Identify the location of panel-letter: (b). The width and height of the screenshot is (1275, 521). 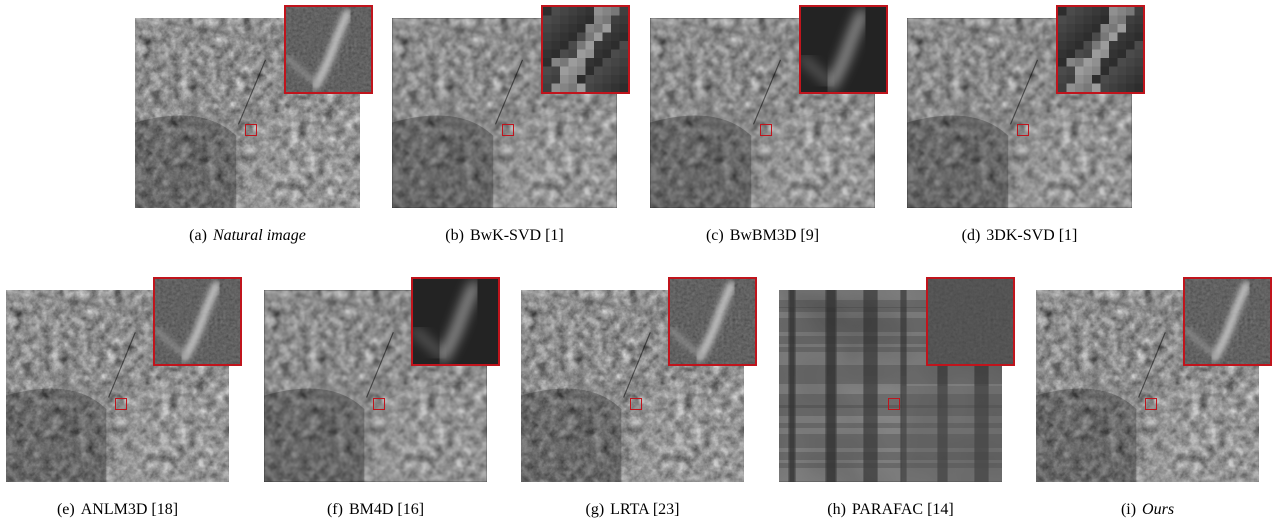
(454, 235).